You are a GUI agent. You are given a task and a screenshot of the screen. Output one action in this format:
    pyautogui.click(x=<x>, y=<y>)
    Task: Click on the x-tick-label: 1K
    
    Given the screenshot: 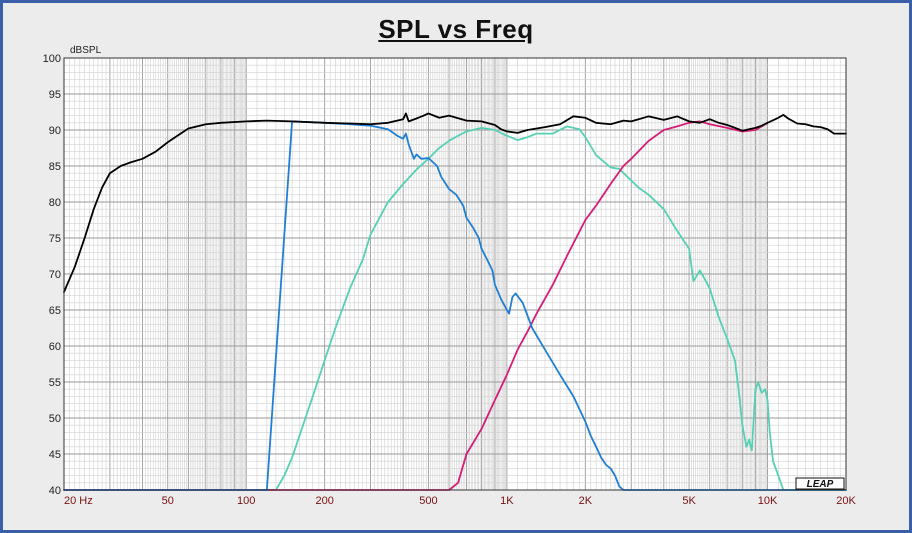 What is the action you would take?
    pyautogui.click(x=507, y=501)
    